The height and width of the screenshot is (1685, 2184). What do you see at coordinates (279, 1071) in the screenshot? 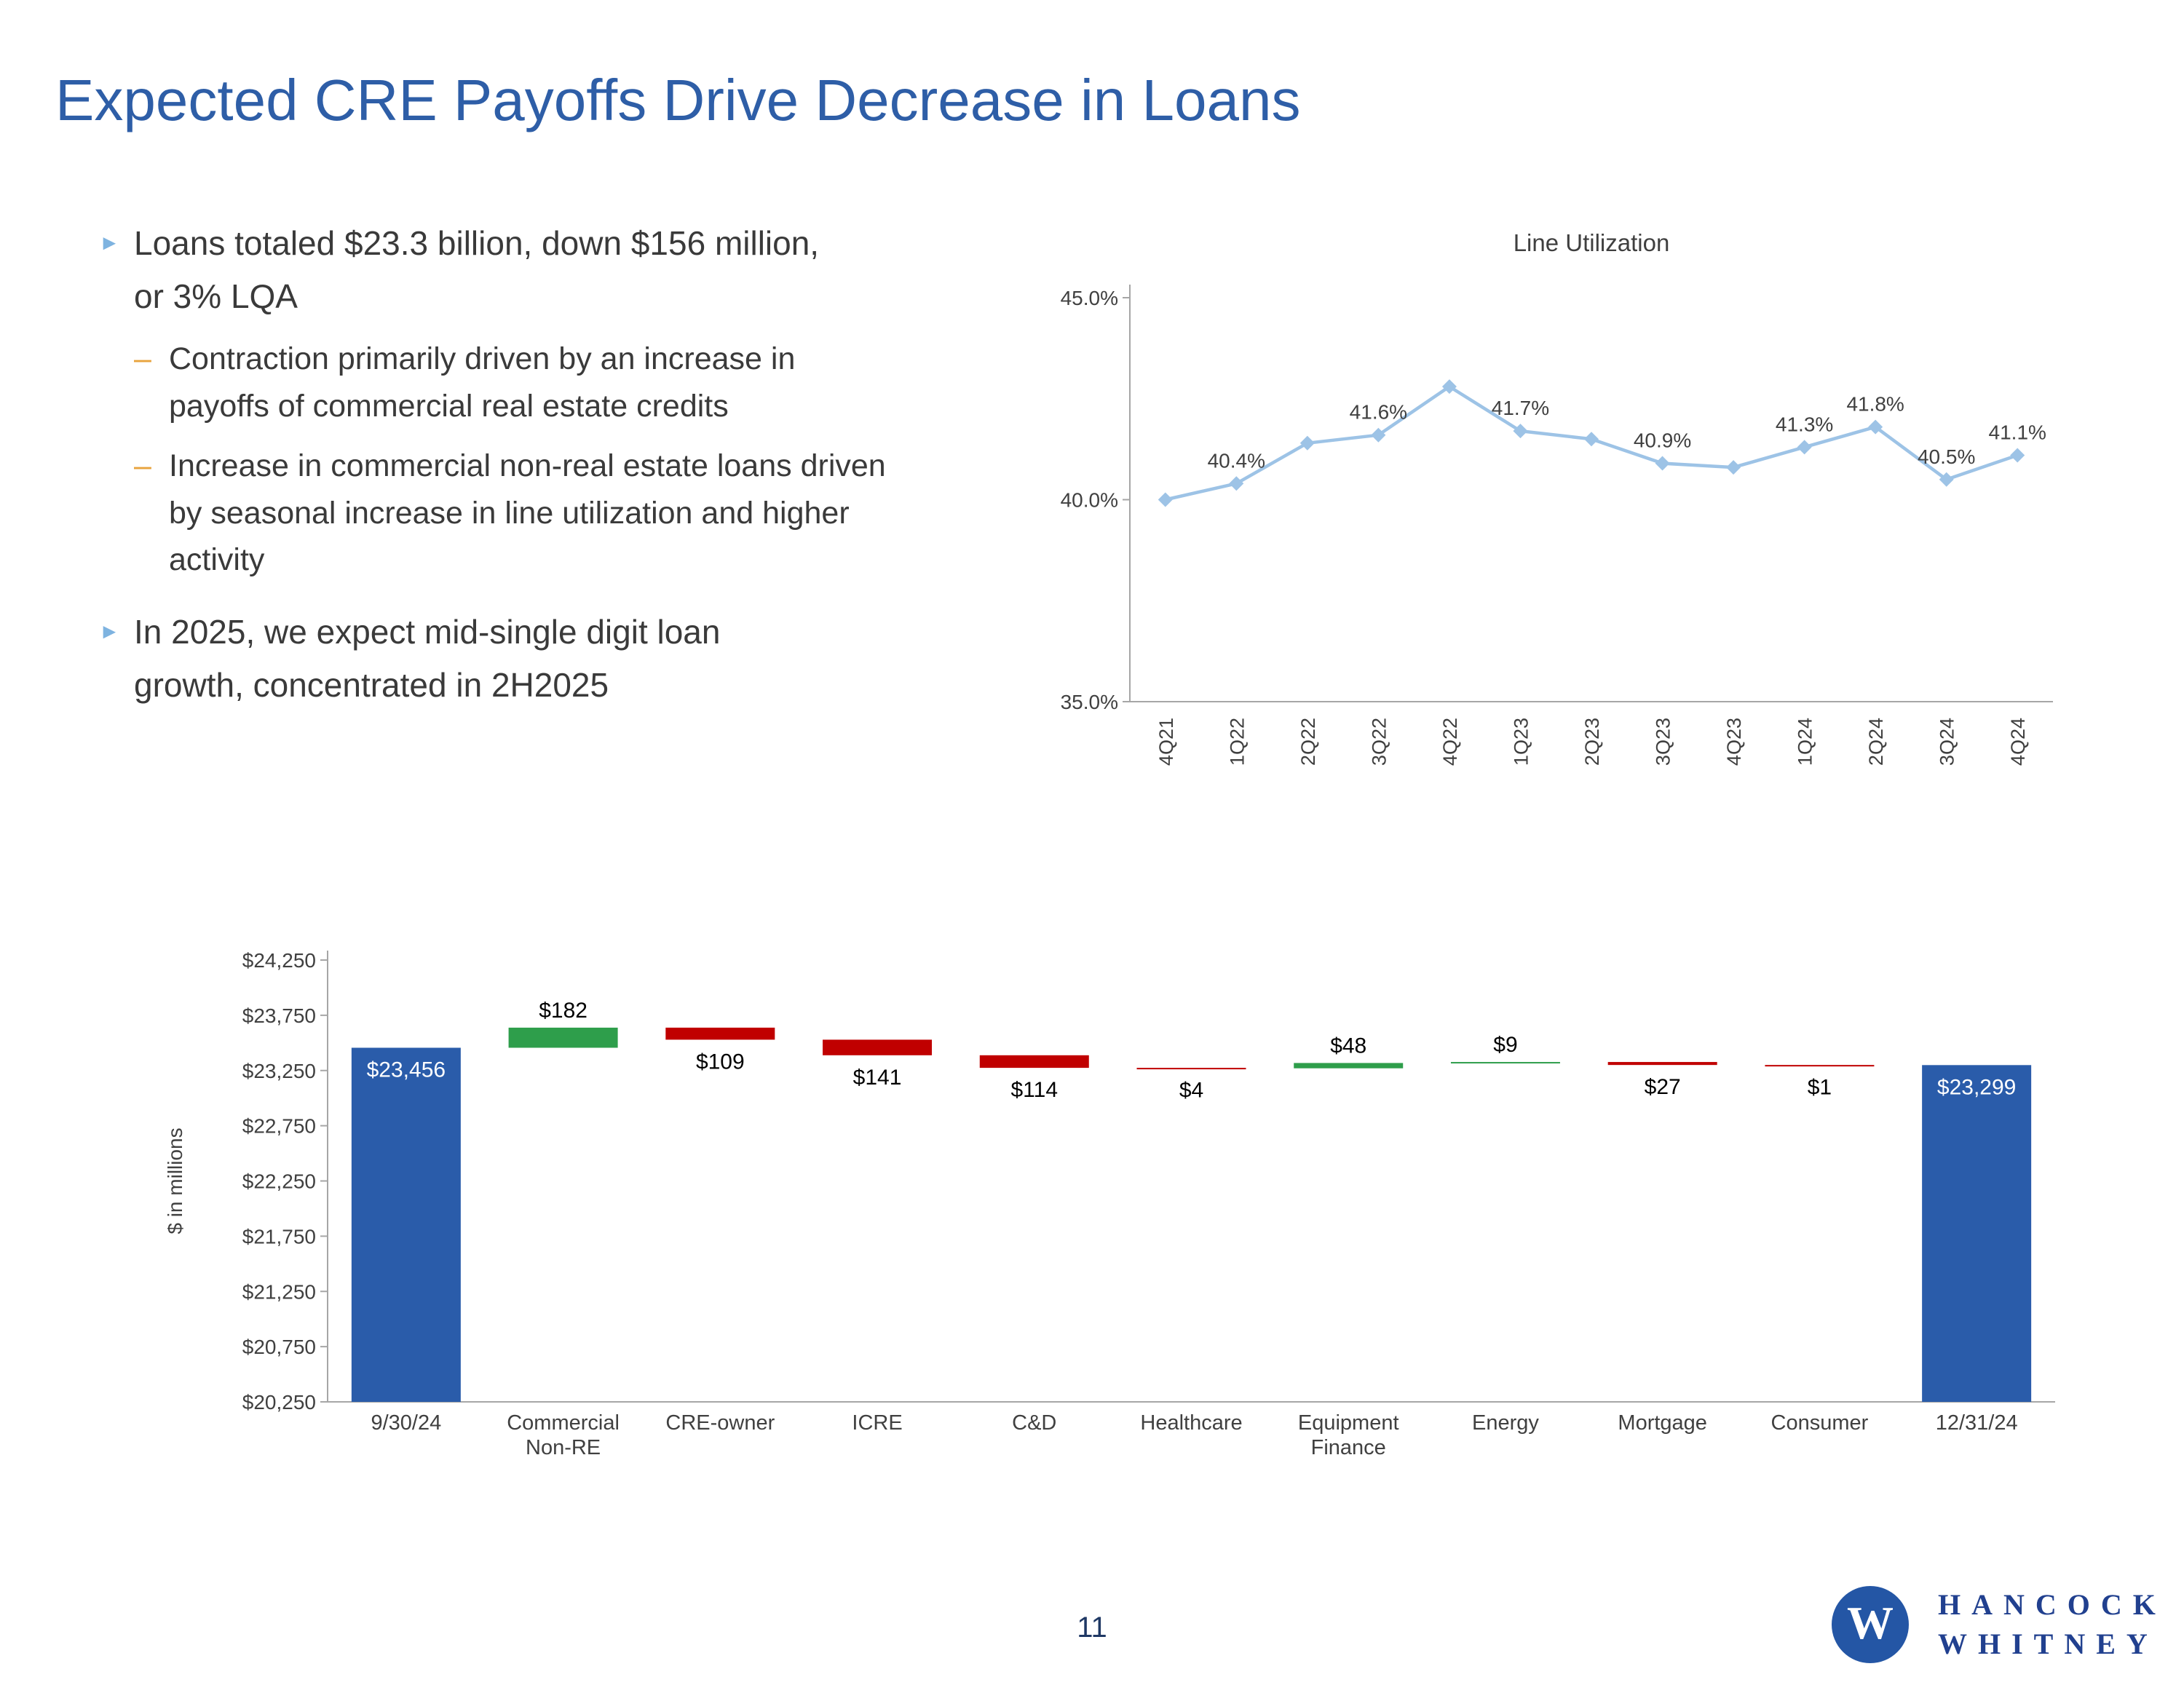
I see `svg-text: $23,250` at bounding box center [279, 1071].